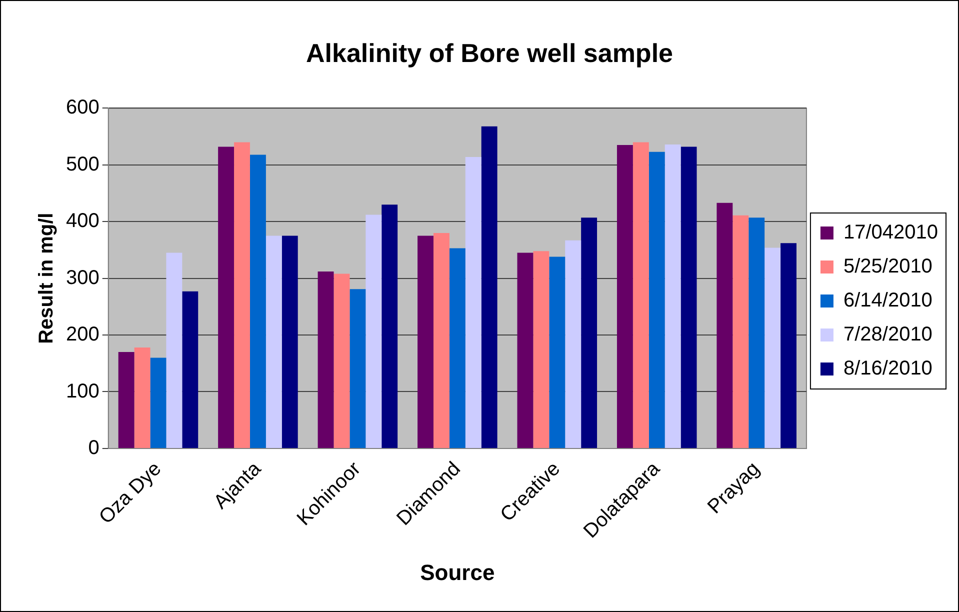  What do you see at coordinates (887, 301) in the screenshot?
I see `legend-label: 6/14/2010` at bounding box center [887, 301].